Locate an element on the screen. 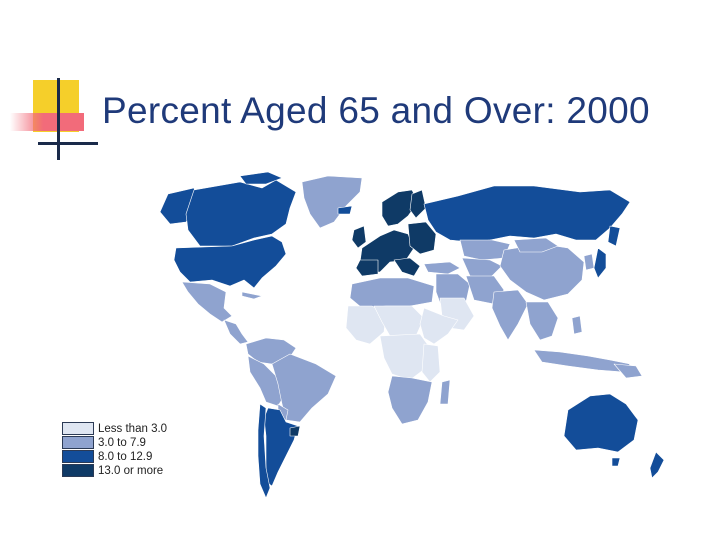 This screenshot has width=720, height=540. legend-item: 13.0 or more is located at coordinates (114, 470).